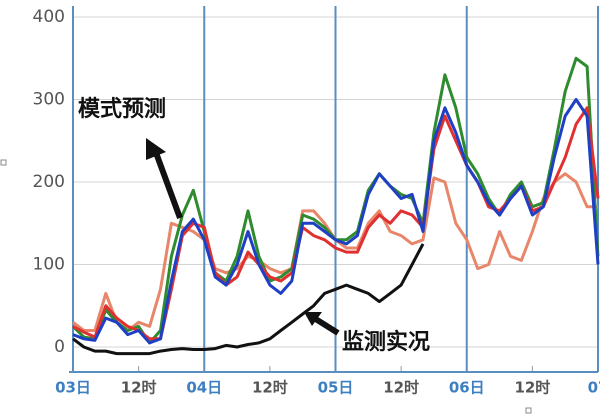  I want to click on y-tick-label: 200, so click(49, 182).